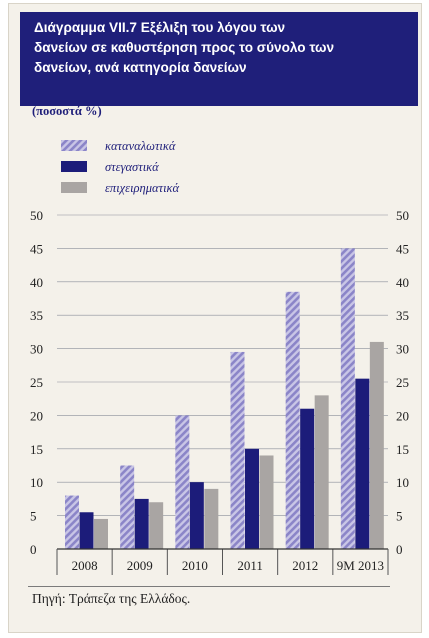 The height and width of the screenshot is (638, 429). Describe the element at coordinates (360, 565) in the screenshot. I see `x-tick-label-6: 9M 2013` at that location.